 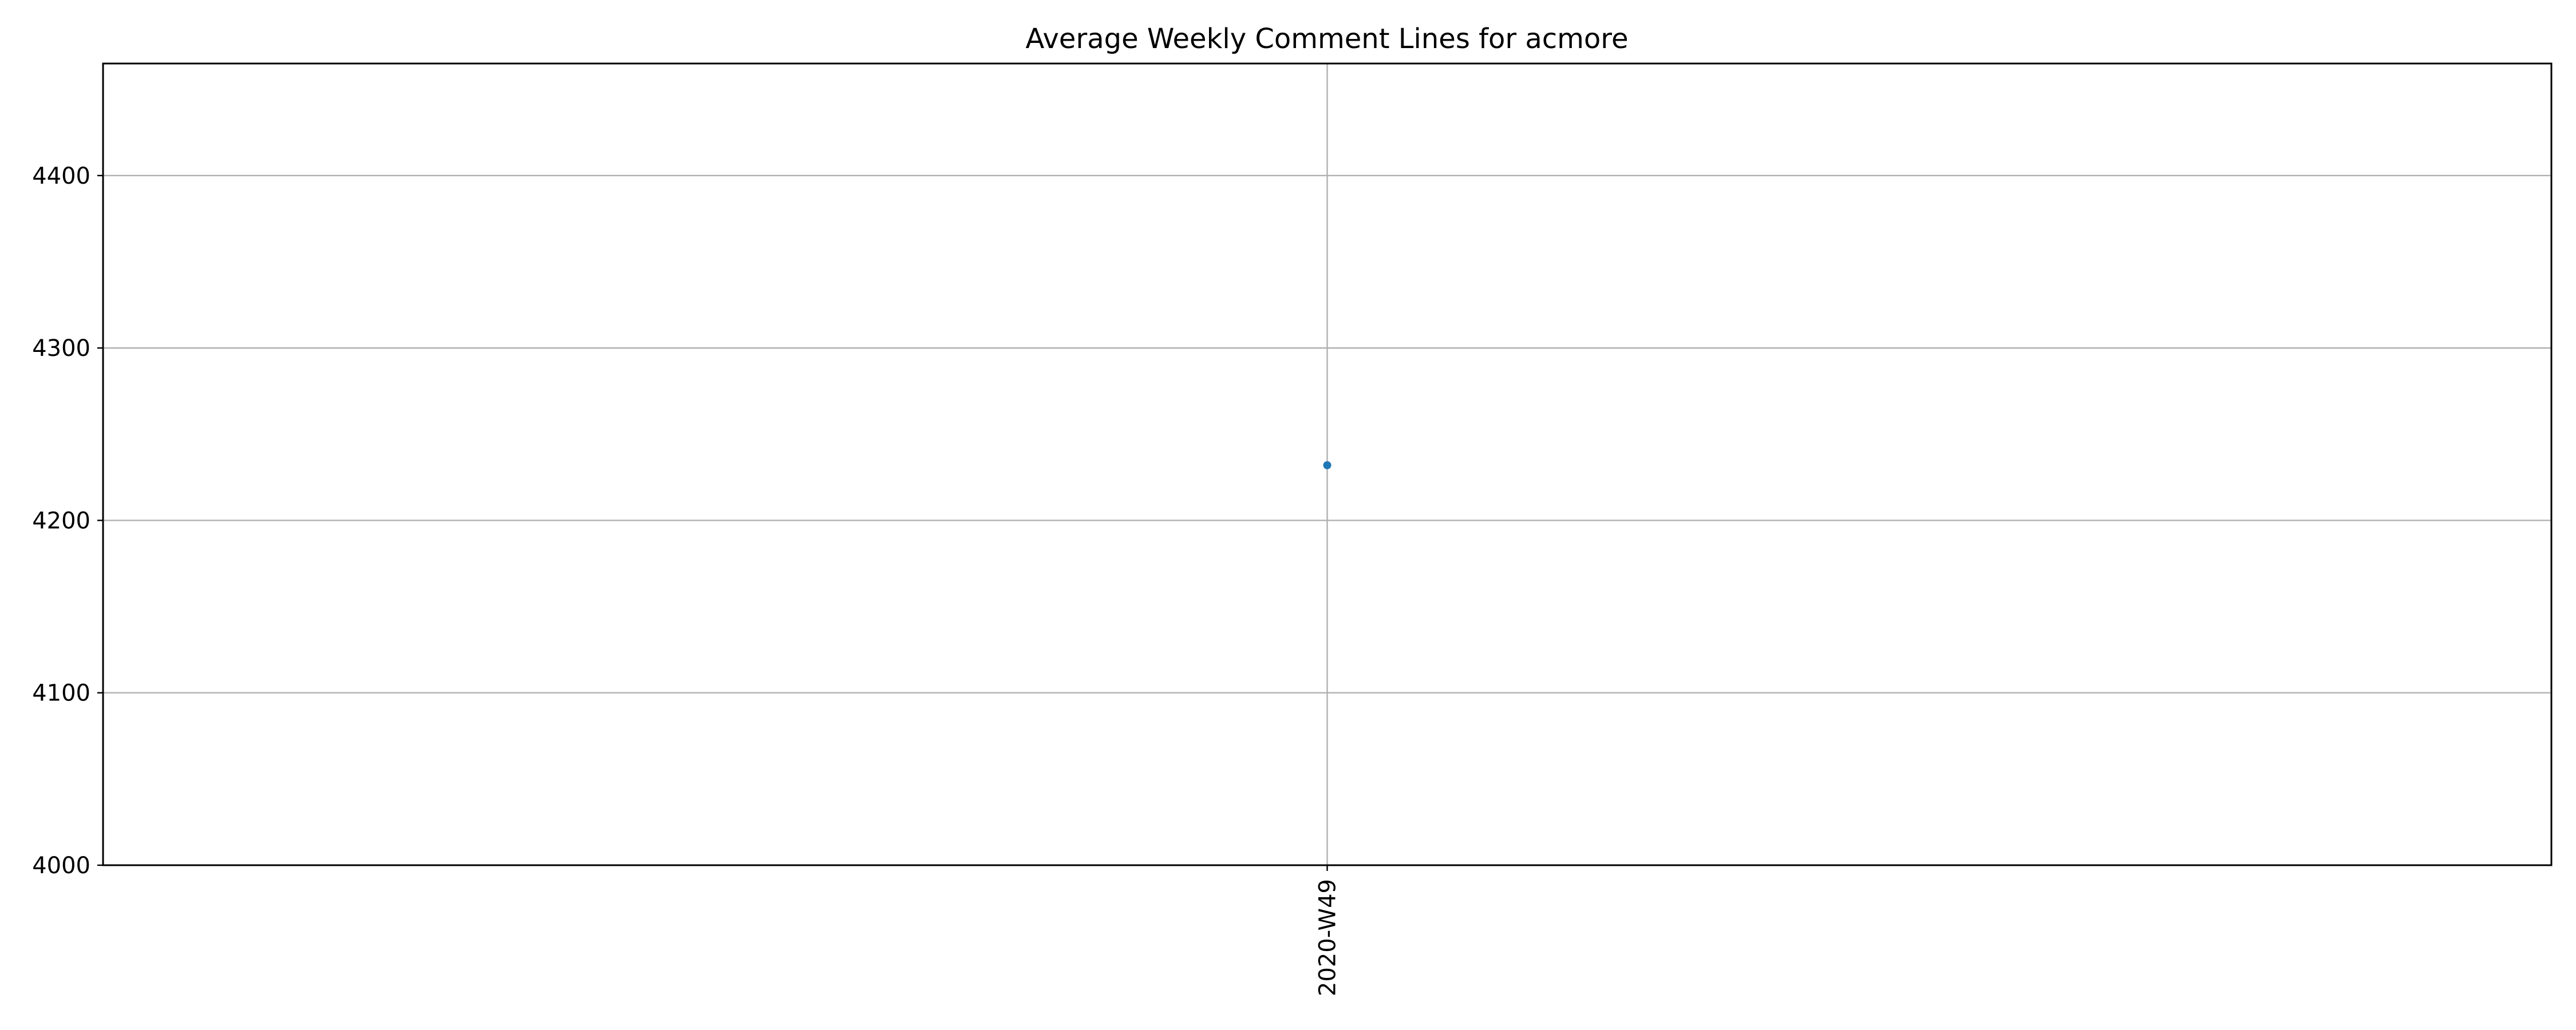 What do you see at coordinates (1328, 937) in the screenshot?
I see `x-tick-label: 2020-W49` at bounding box center [1328, 937].